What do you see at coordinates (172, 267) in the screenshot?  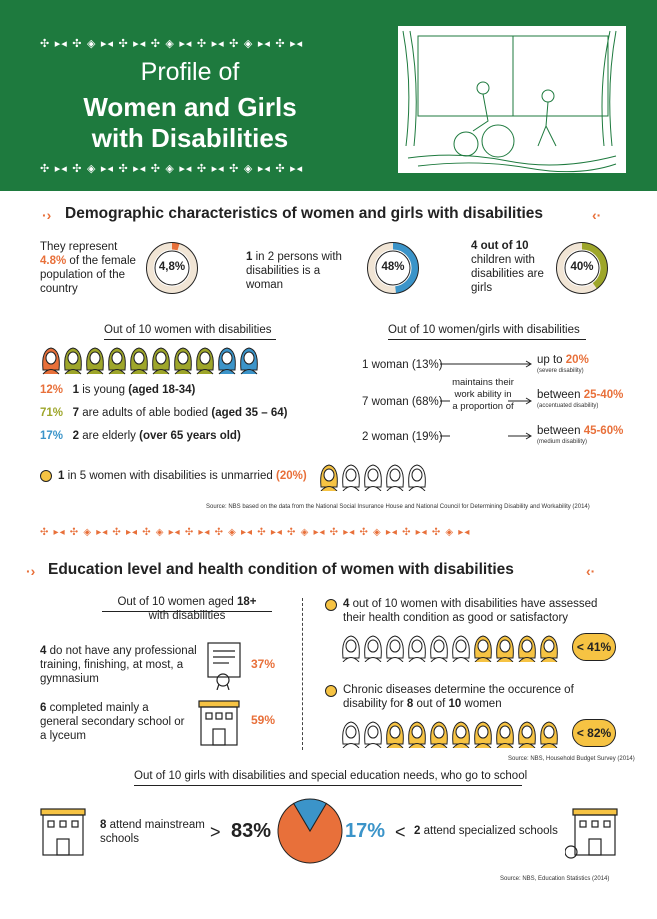 I see `donut-stat-1-label: 4,8%` at bounding box center [172, 267].